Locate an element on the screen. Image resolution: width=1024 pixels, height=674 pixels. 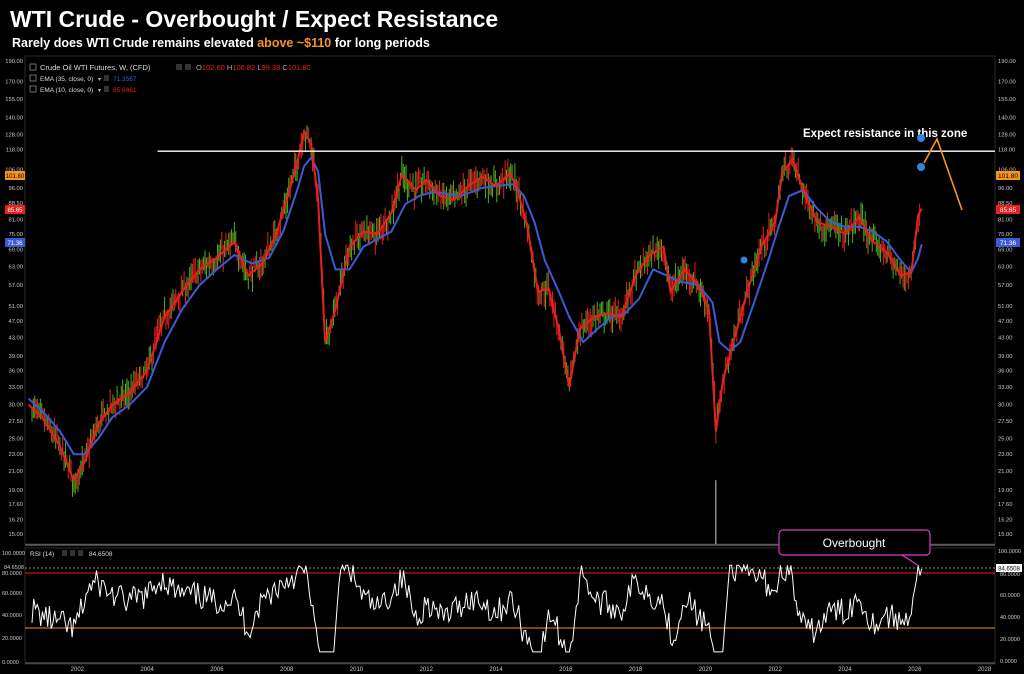
y-tick-label: 96.00 is located at coordinates (15, 189).